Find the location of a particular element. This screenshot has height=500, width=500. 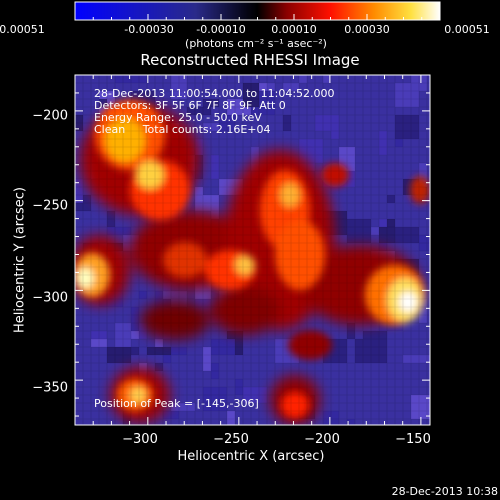

colorbar-tick-label: 0.00010 is located at coordinates (294, 29).